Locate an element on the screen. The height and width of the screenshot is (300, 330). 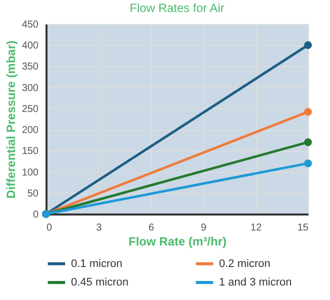
y-tick-label: 450 is located at coordinates (30, 25).